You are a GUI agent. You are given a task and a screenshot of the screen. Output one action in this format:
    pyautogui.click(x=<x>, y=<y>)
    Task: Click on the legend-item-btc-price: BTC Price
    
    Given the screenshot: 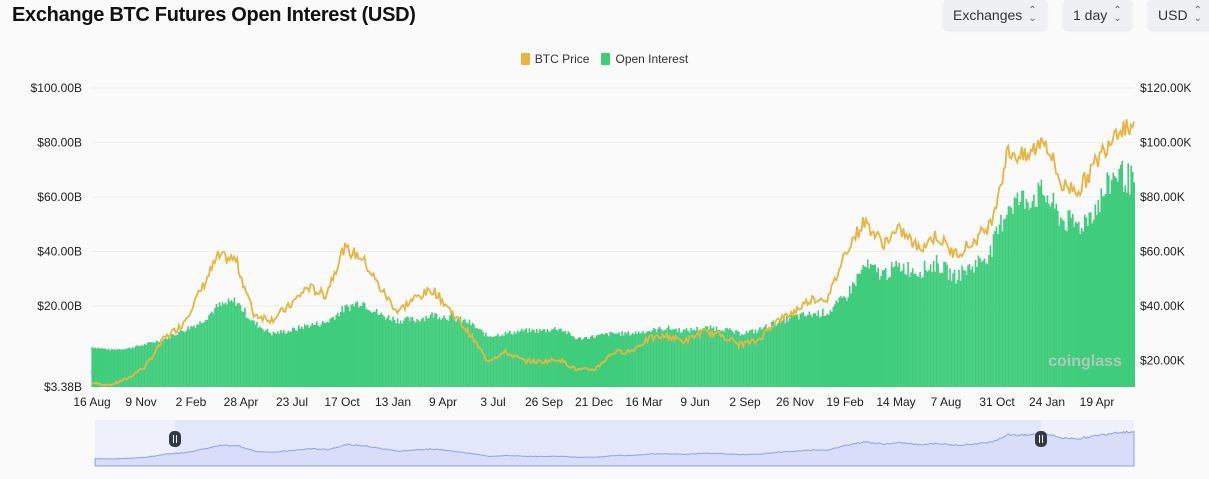 What is the action you would take?
    pyautogui.click(x=554, y=59)
    